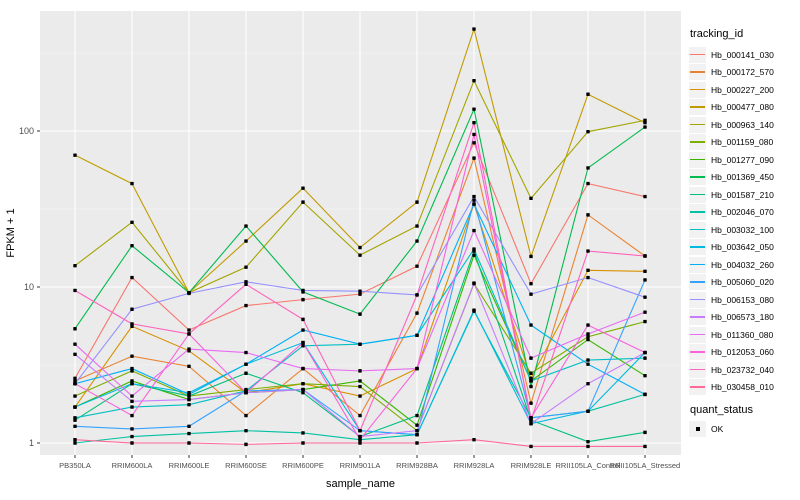  Describe the element at coordinates (744, 429) in the screenshot. I see `legend-item-quant-ok: OK` at that location.